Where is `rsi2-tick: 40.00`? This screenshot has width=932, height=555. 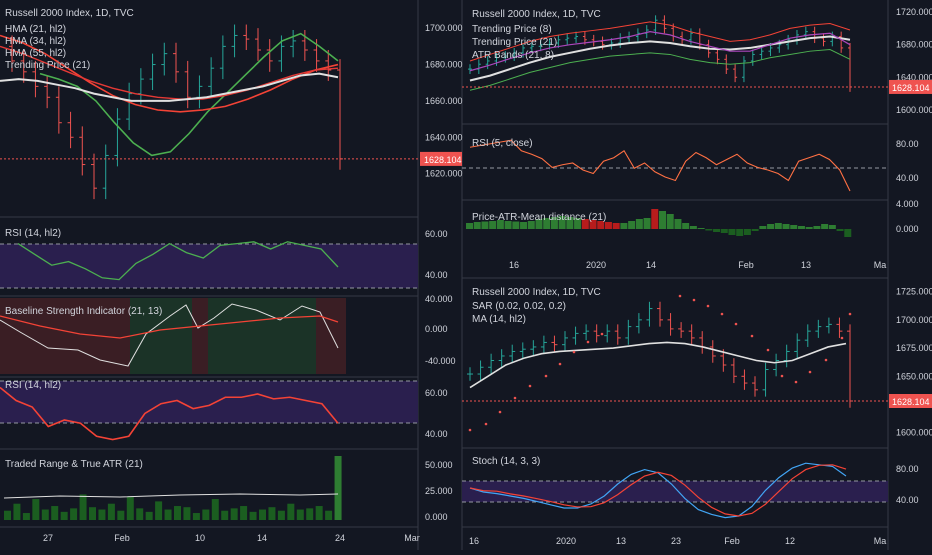
rsi2-tick: 40.00 is located at coordinates (436, 434).